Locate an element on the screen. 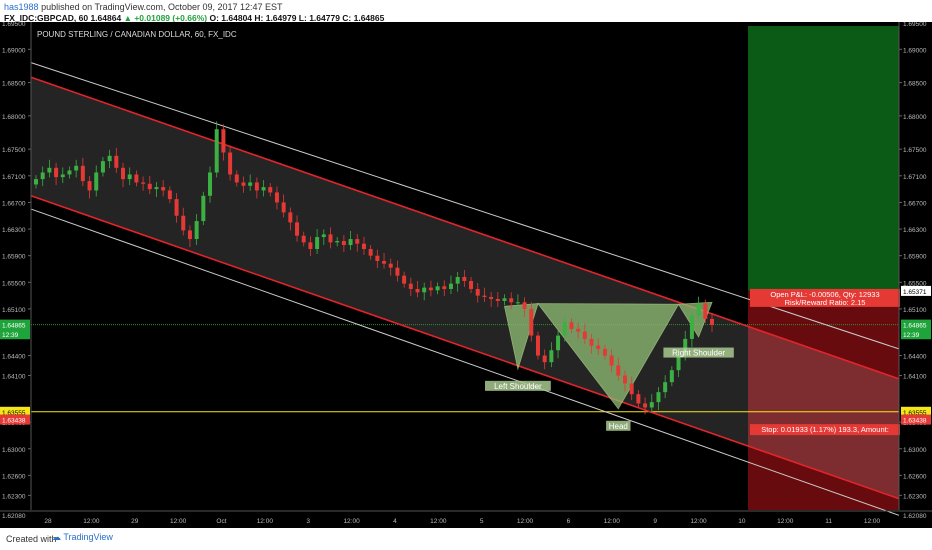 This screenshot has width=932, height=550. risk-reward-text: Risk/Reward Ratio: 2.15 is located at coordinates (825, 302).